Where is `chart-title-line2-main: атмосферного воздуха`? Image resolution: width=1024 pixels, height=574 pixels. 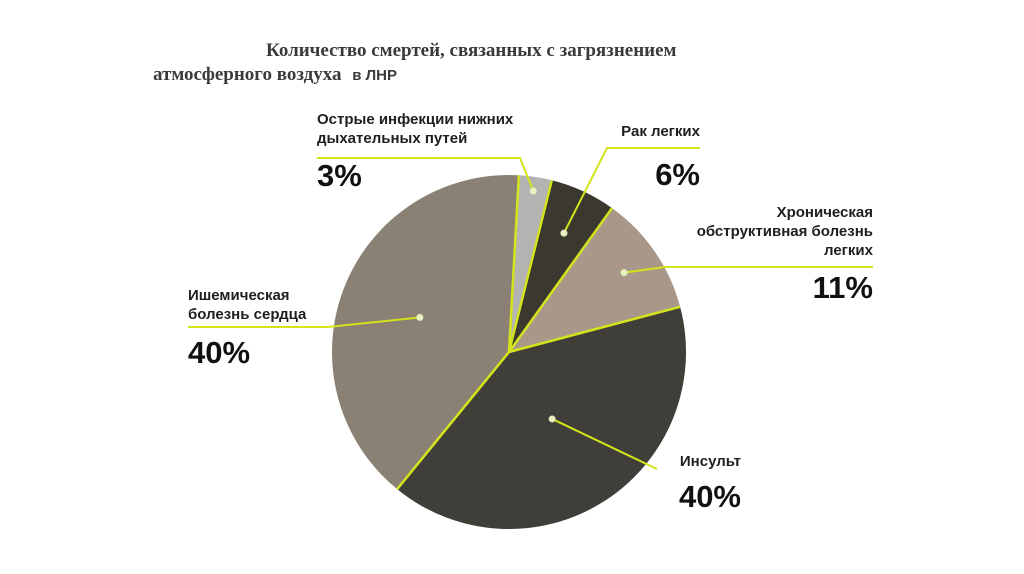
chart-title-line2-main: атмосферного воздуха is located at coordinates (247, 74).